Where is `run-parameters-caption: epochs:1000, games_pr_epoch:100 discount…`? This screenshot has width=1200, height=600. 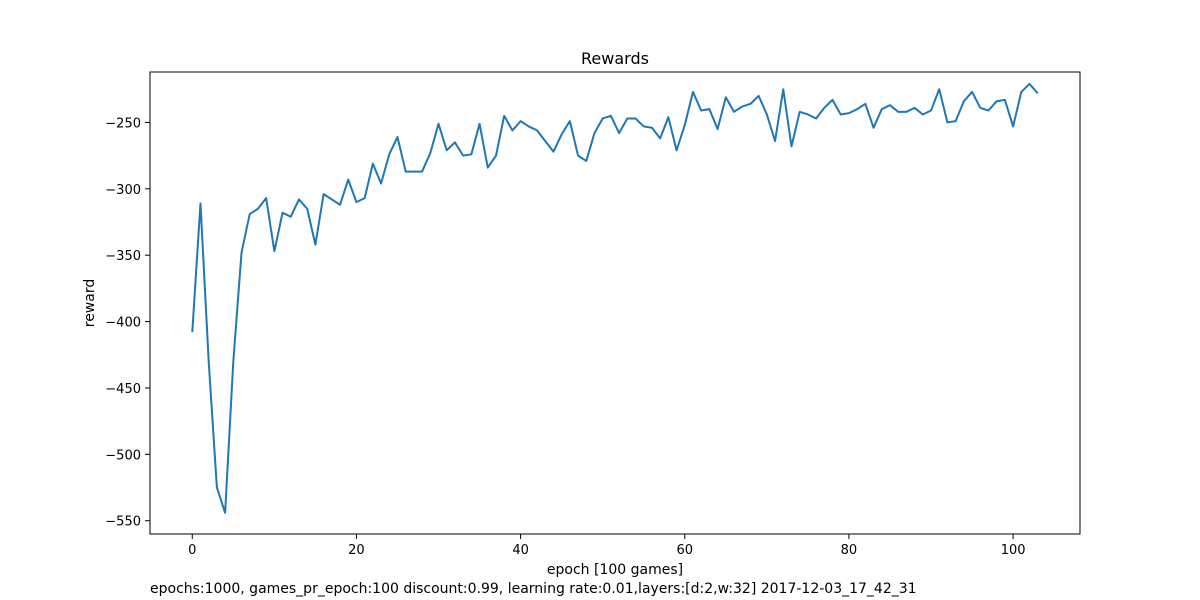 run-parameters-caption: epochs:1000, games_pr_epoch:100 discount… is located at coordinates (533, 589).